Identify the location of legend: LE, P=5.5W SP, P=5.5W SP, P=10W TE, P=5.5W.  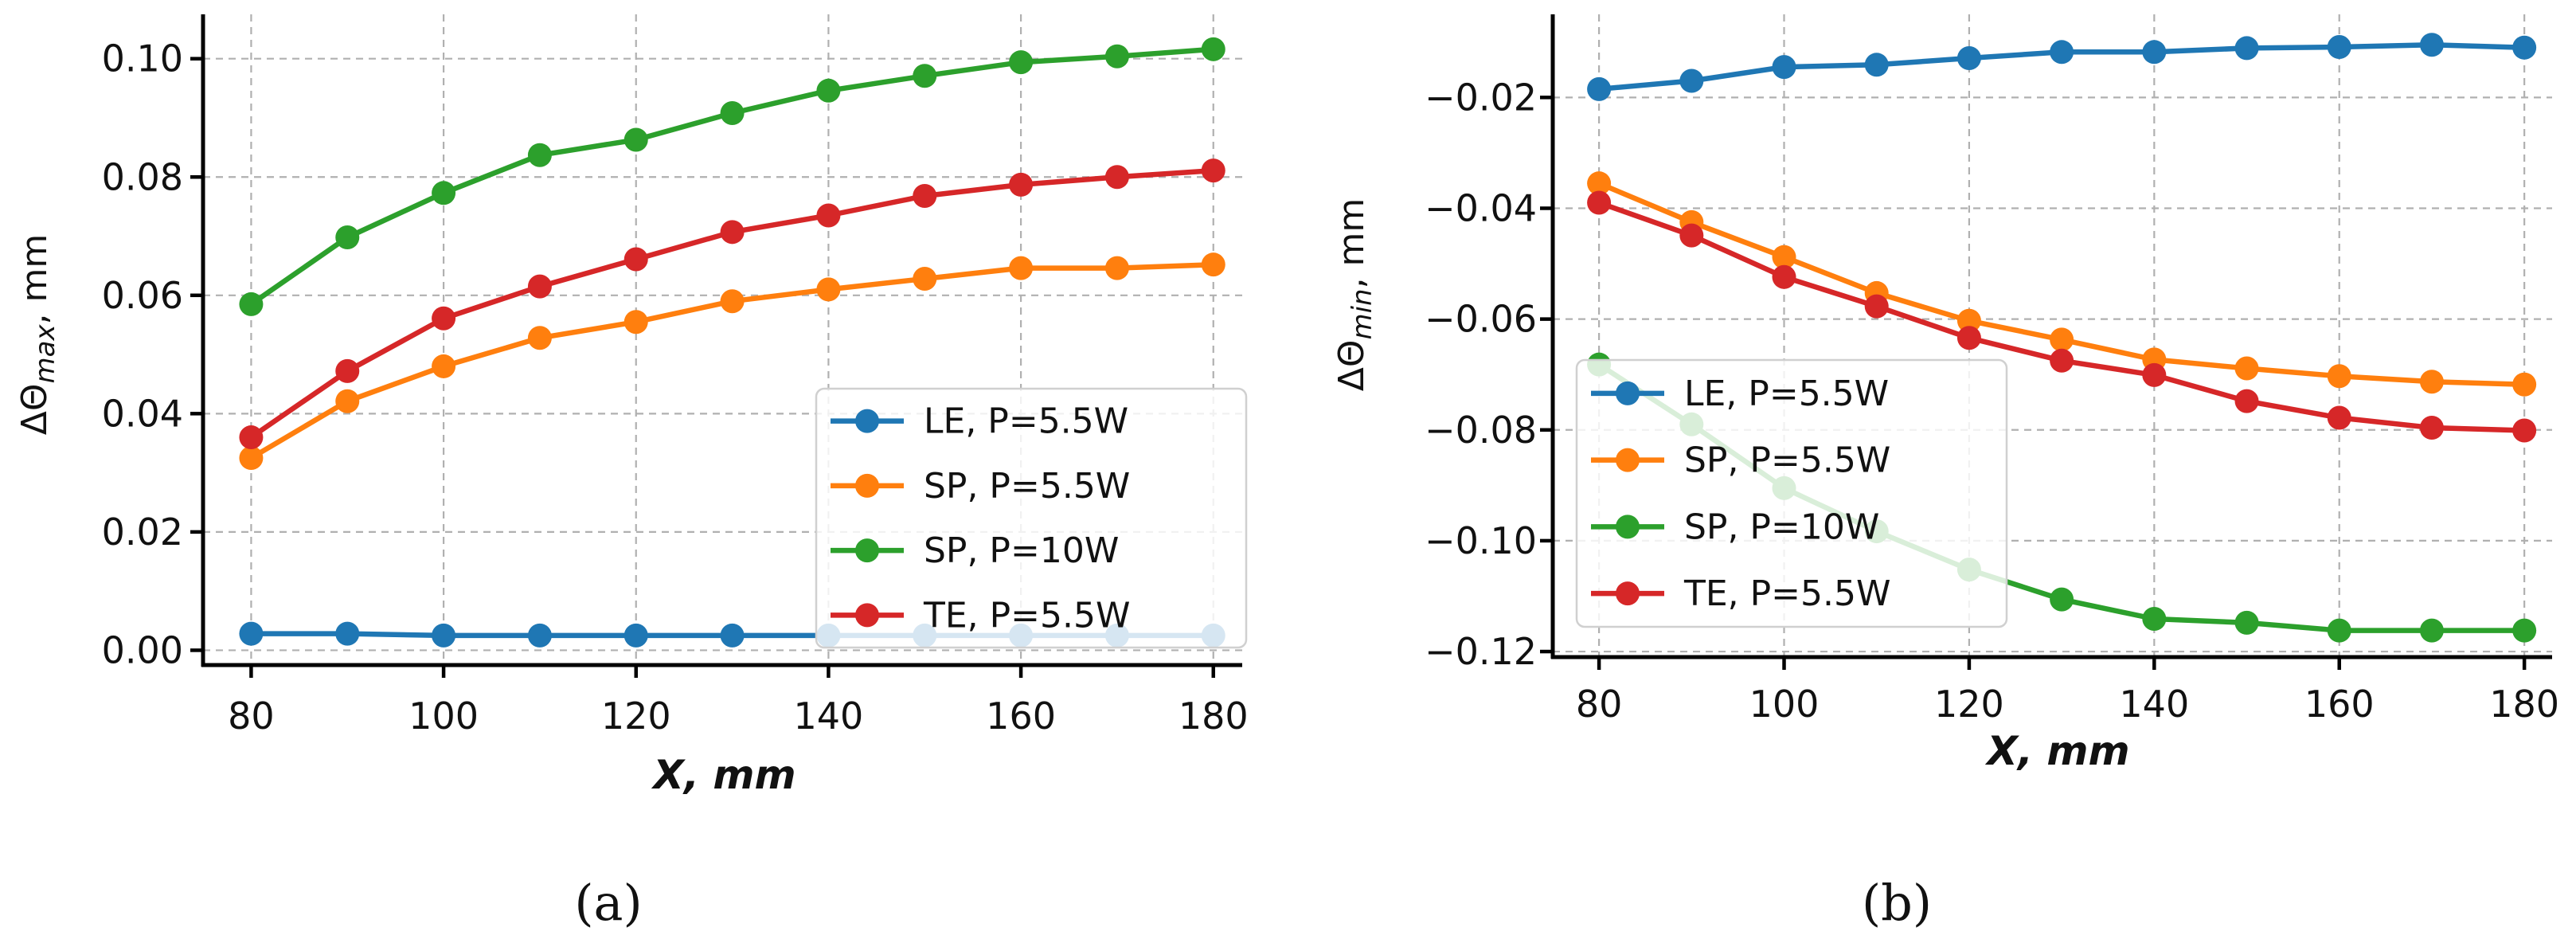
(1792, 493).